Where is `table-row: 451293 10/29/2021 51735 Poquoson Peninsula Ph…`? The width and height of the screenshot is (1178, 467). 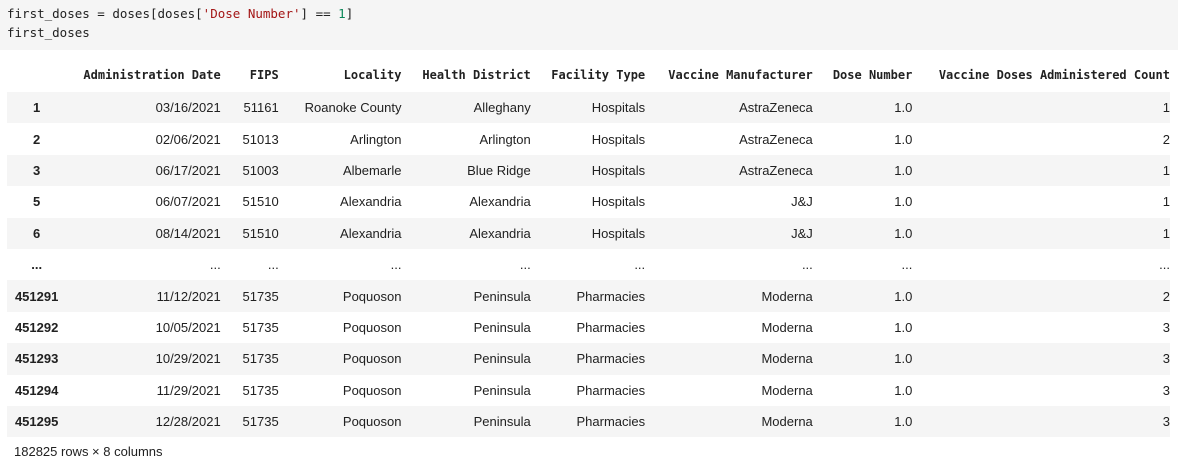 table-row: 451293 10/29/2021 51735 Poquoson Peninsula Ph… is located at coordinates (588, 359).